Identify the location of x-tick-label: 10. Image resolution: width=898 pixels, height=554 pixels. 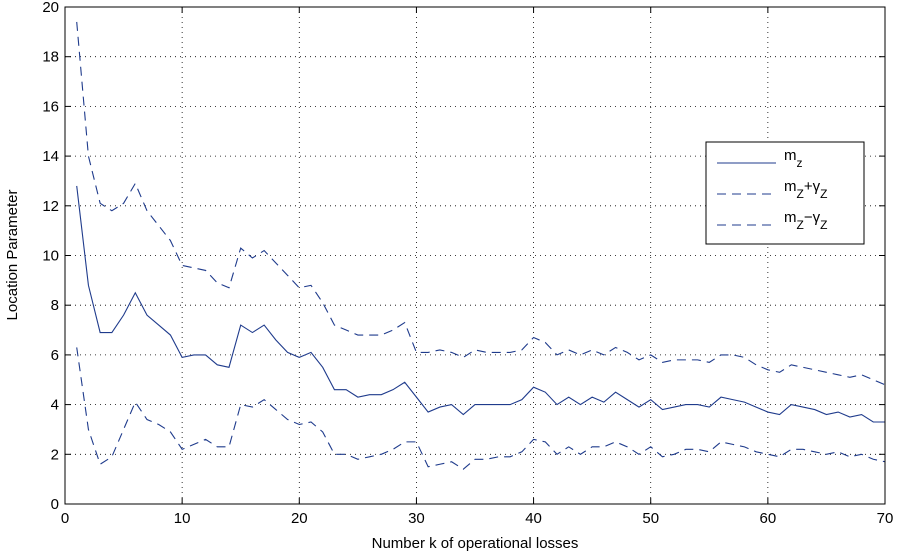
(182, 518).